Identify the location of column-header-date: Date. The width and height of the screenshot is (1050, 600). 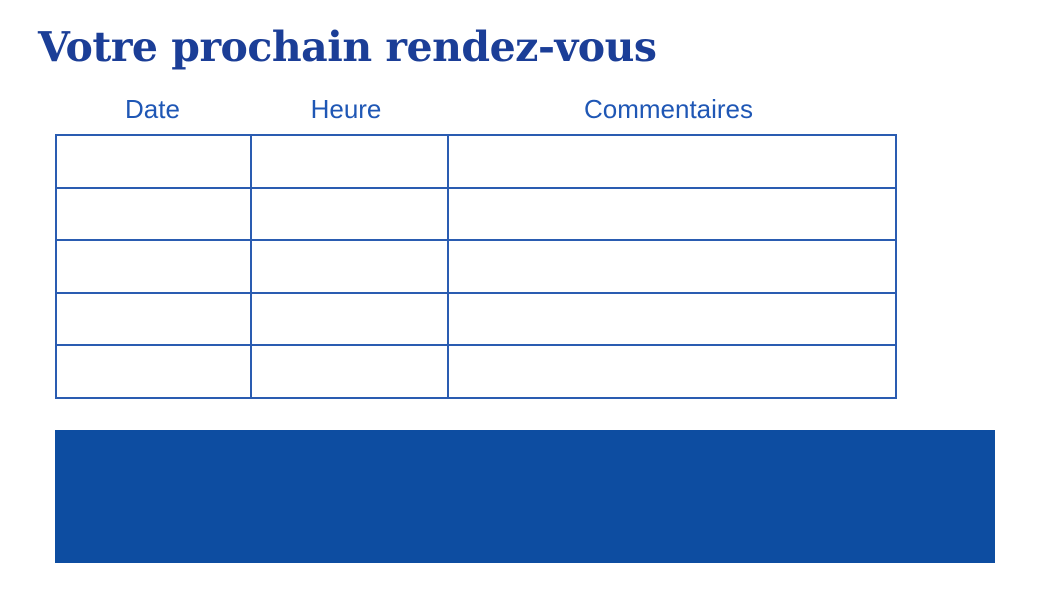
(152, 109).